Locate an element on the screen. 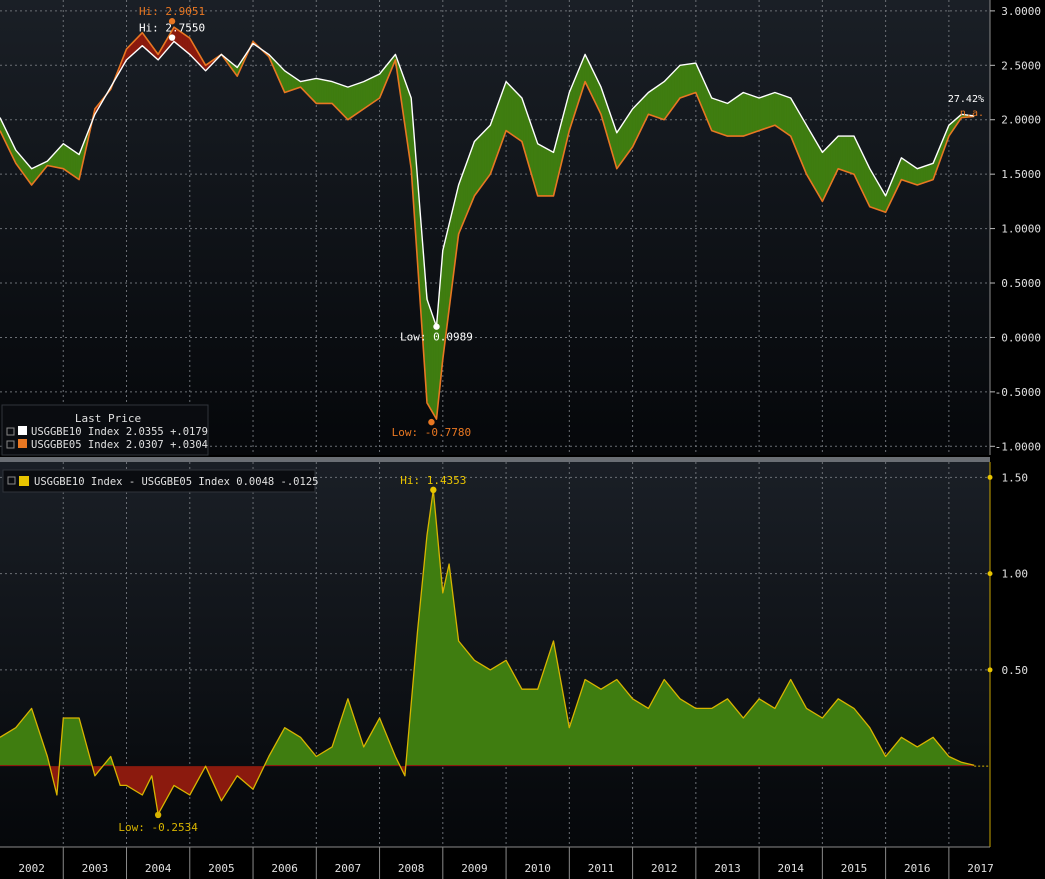 This screenshot has width=1045, height=879. annotation-label: Low: -0.2534 is located at coordinates (158, 827).